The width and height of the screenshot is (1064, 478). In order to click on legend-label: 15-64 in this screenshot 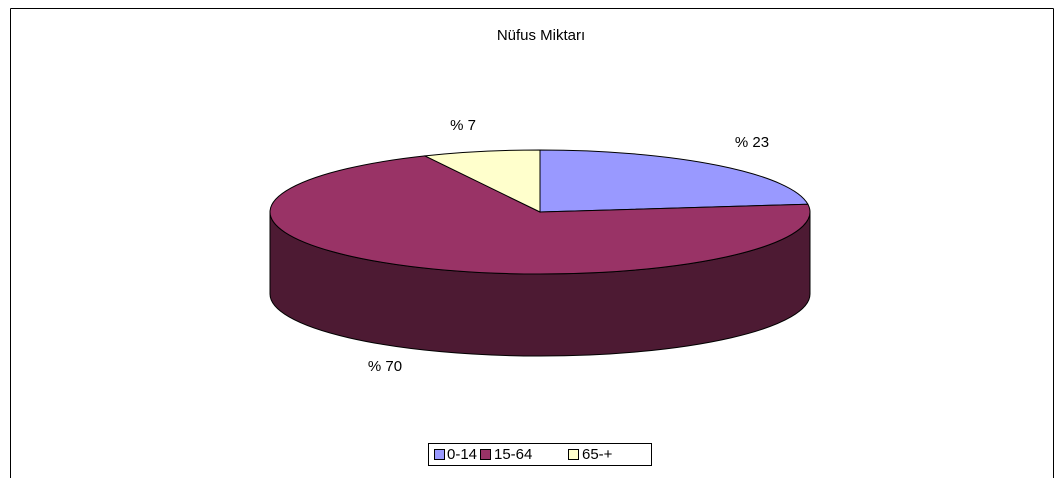, I will do `click(513, 454)`.